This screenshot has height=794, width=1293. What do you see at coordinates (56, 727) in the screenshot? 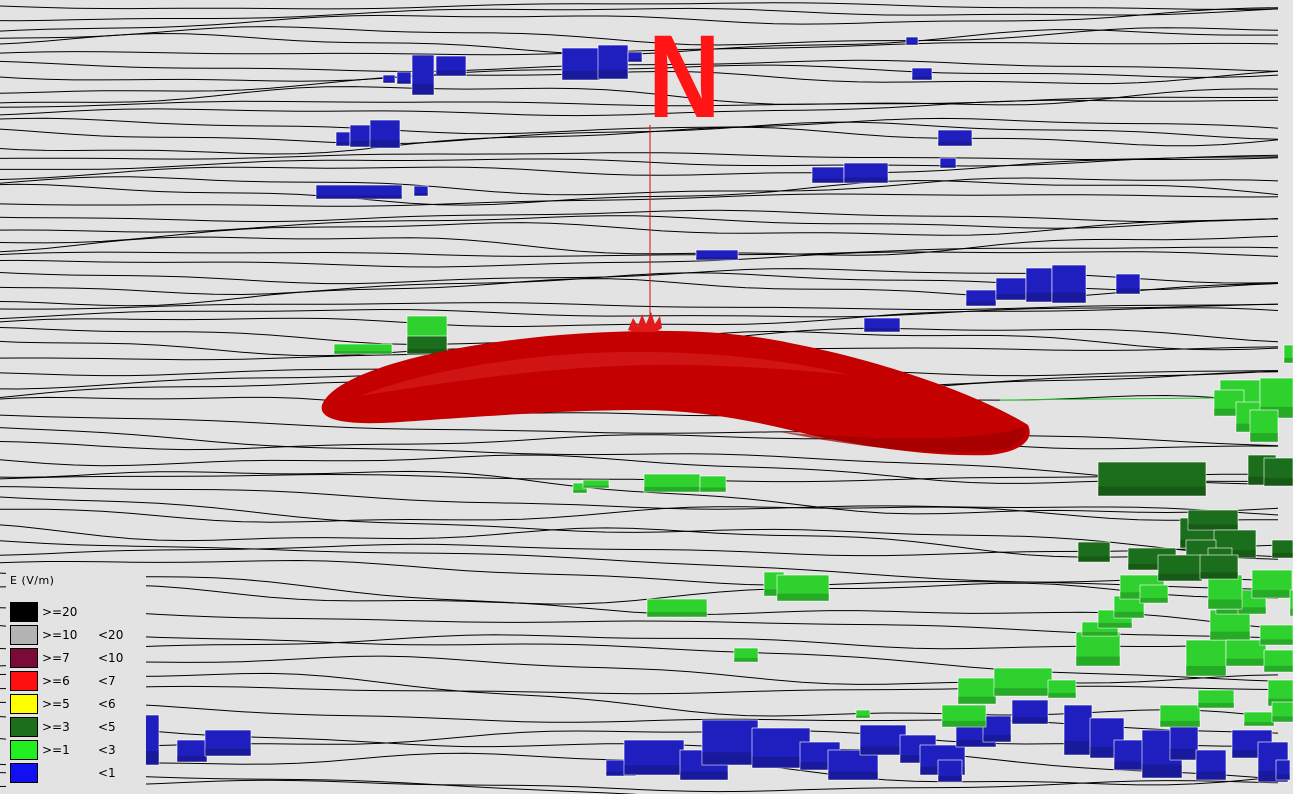
I see `legend-min-label: >=3` at bounding box center [56, 727].